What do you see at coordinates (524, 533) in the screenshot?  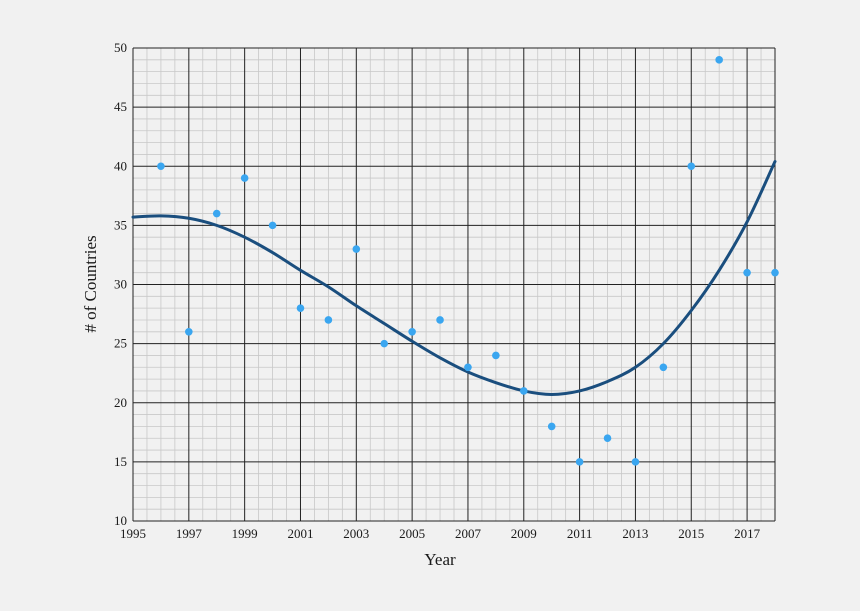 I see `x-tick-label: 2009` at bounding box center [524, 533].